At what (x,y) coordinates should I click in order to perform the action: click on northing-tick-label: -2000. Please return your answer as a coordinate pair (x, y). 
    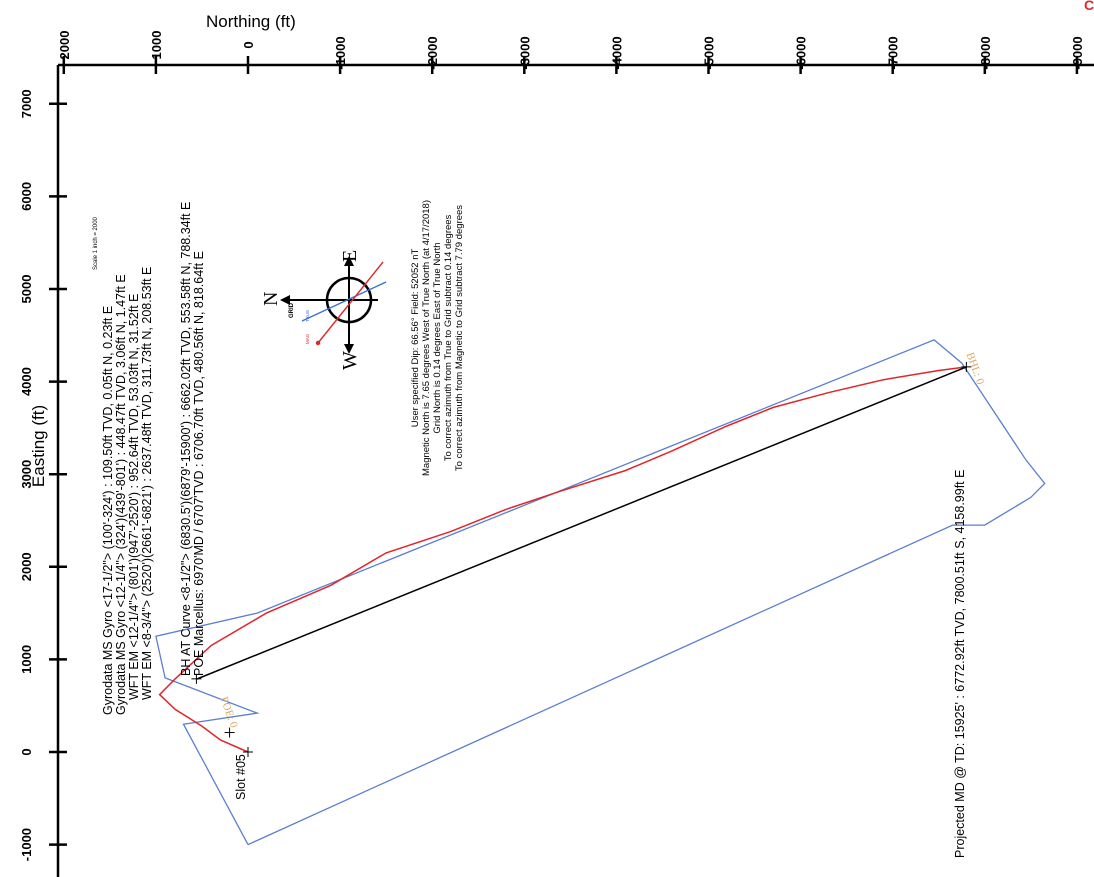
    Looking at the image, I should click on (432, 52).